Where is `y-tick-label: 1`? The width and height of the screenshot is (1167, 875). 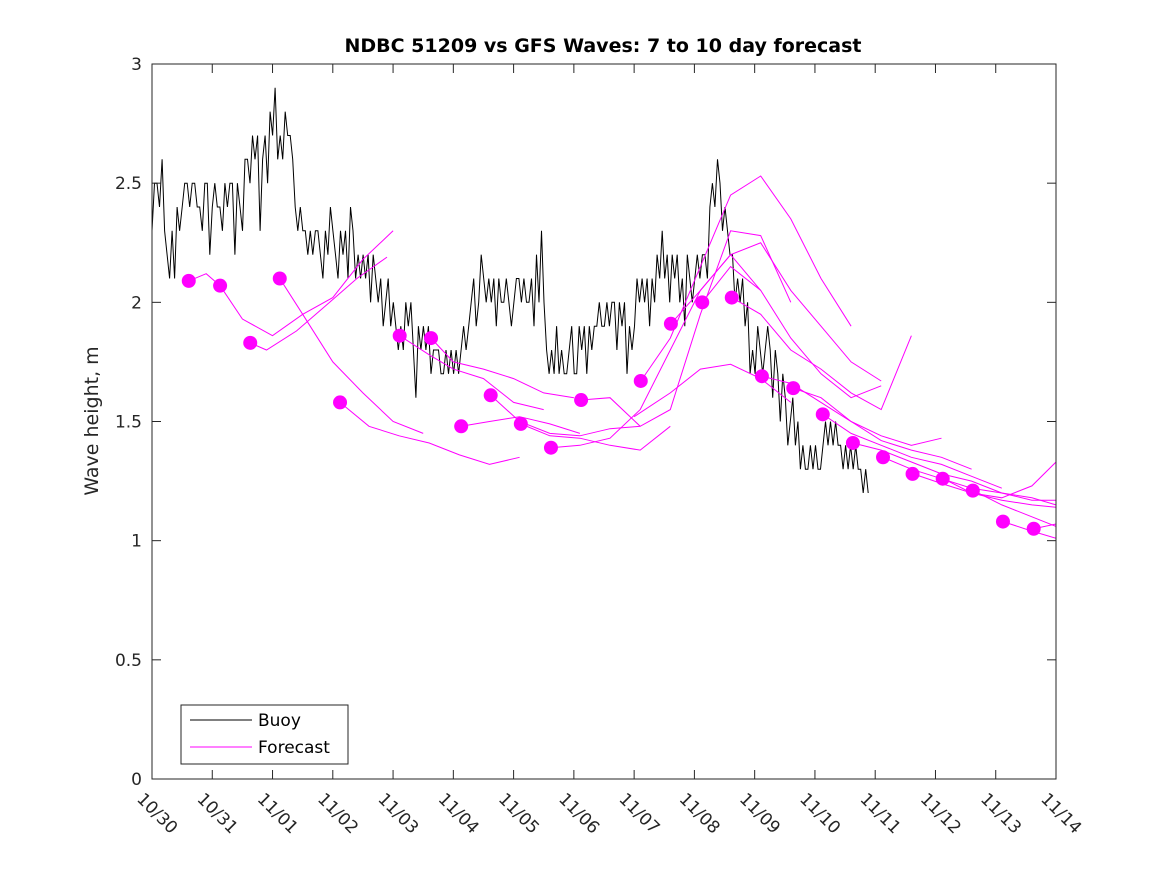
y-tick-label: 1 is located at coordinates (136, 542).